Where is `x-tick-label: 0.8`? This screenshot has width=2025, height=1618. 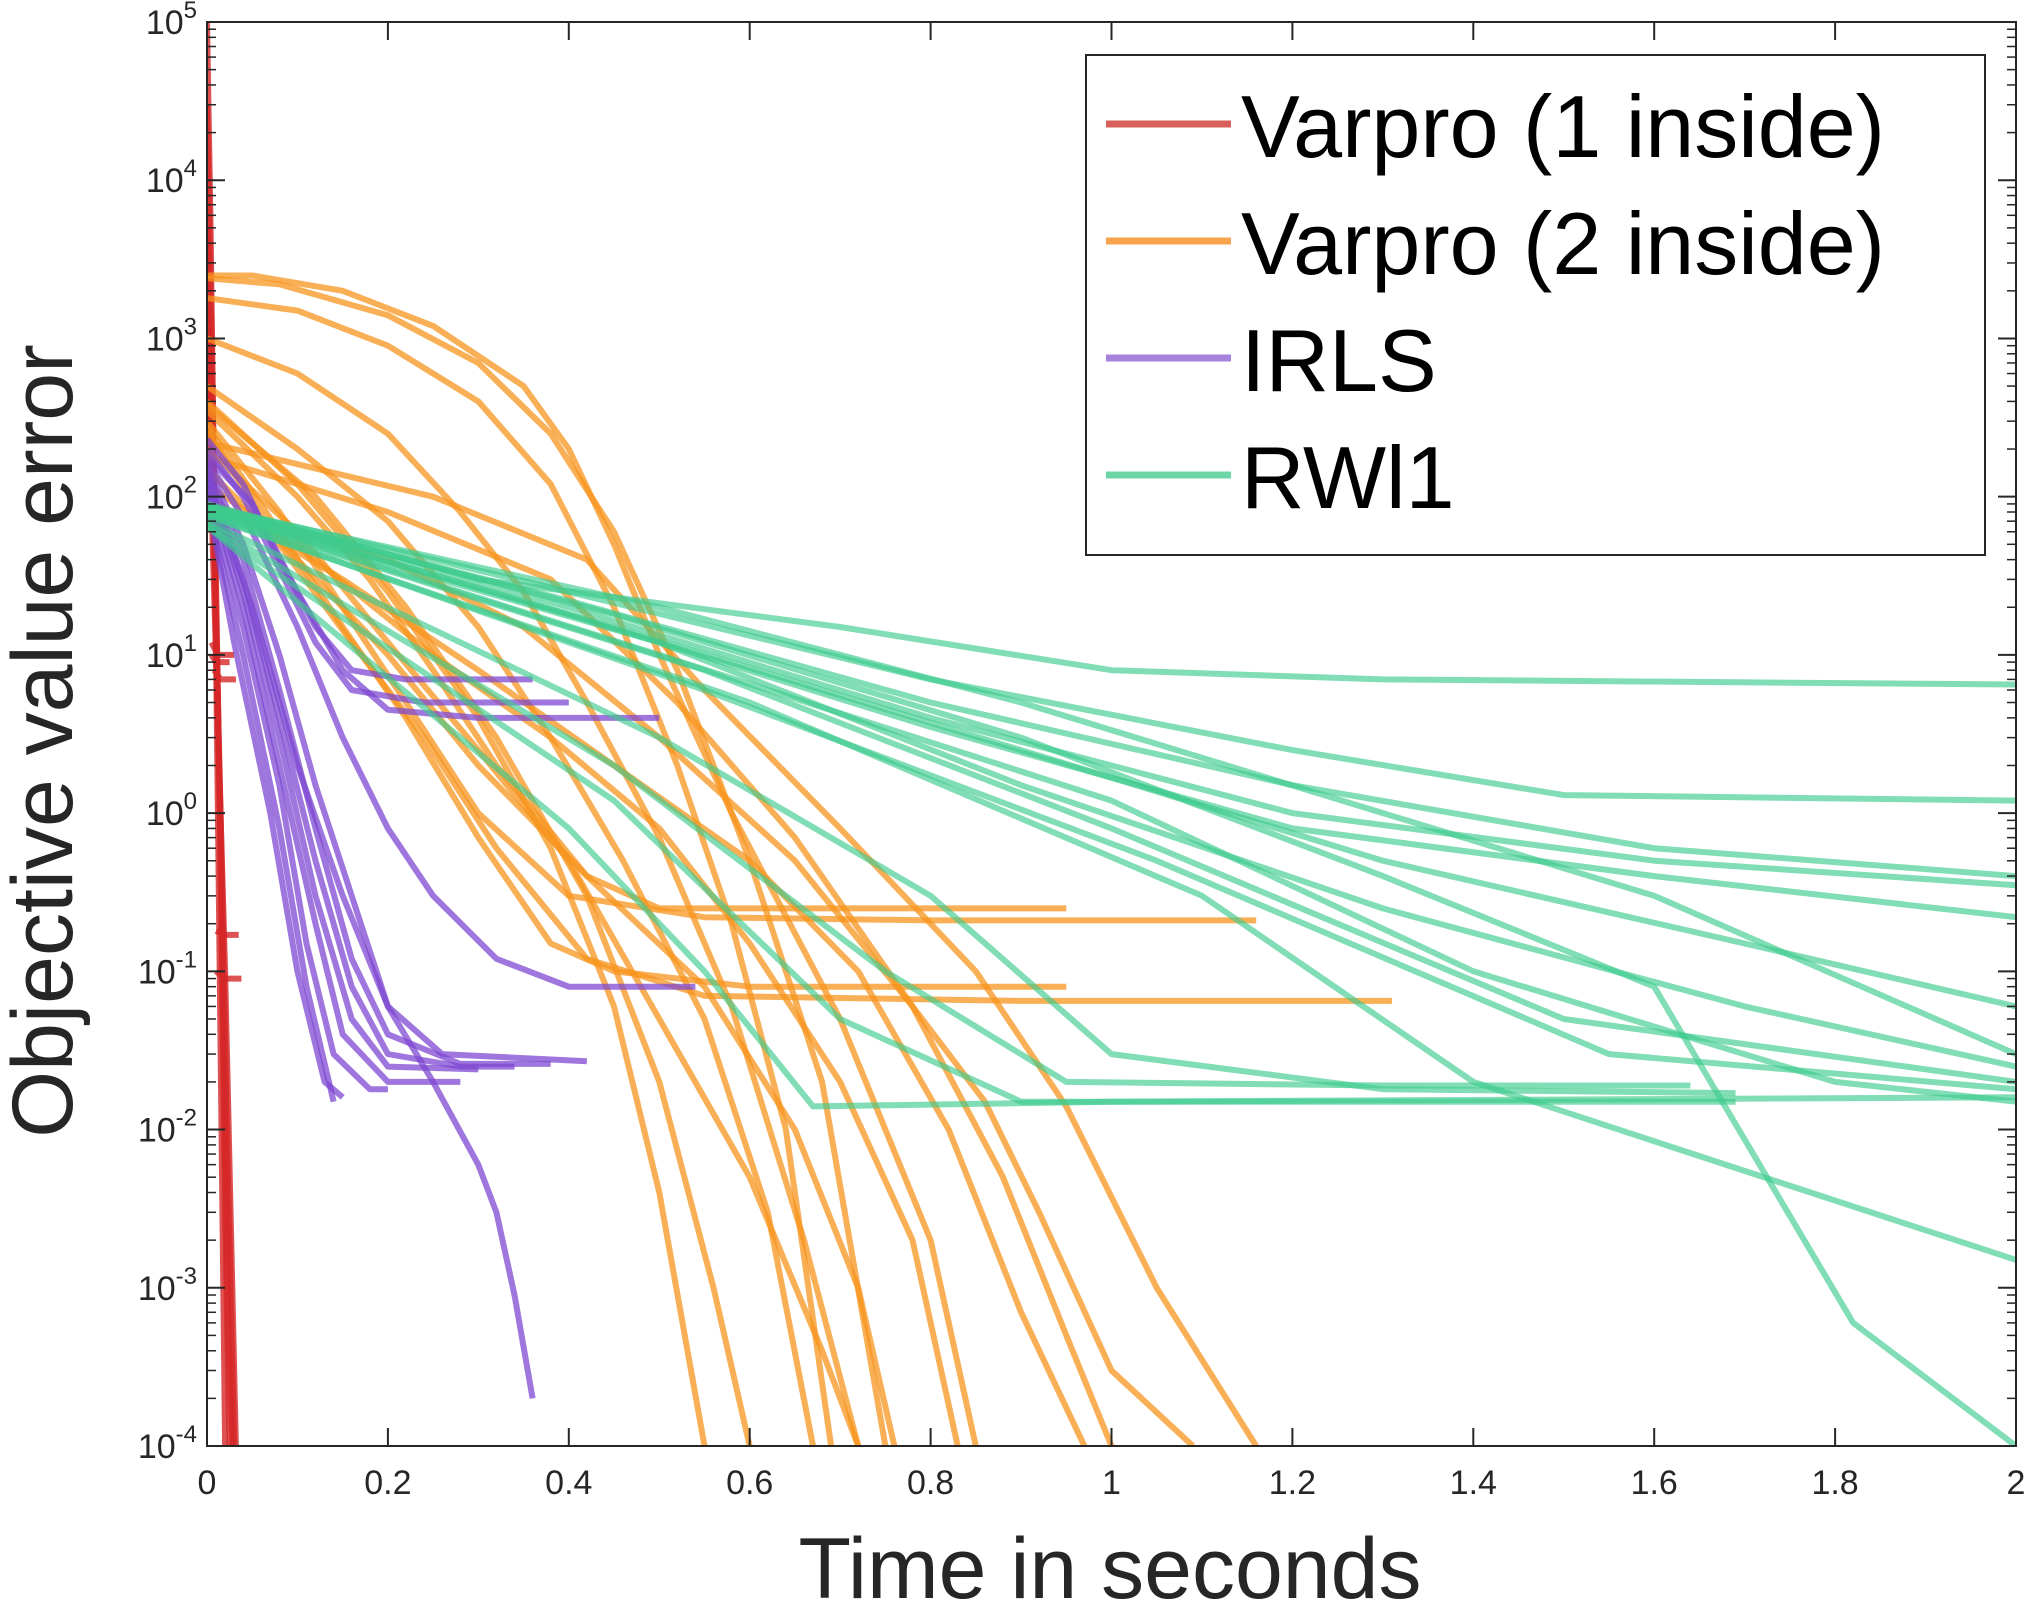 x-tick-label: 0.8 is located at coordinates (930, 1483).